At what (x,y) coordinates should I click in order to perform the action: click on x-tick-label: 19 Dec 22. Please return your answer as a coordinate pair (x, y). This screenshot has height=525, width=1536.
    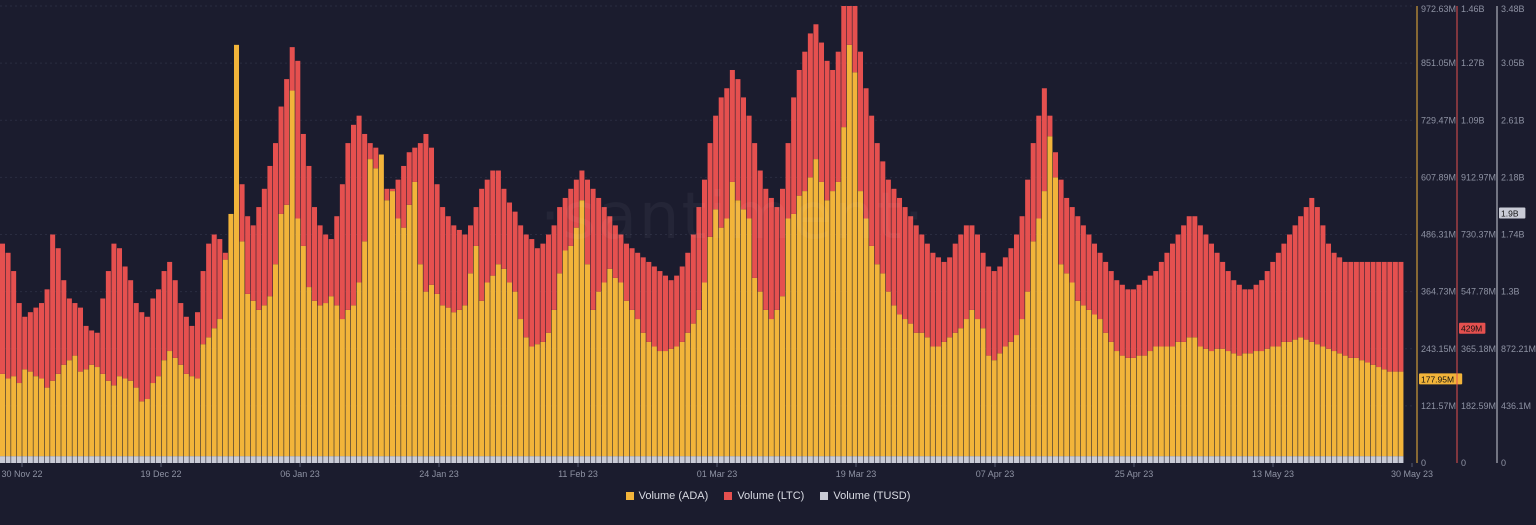
    Looking at the image, I should click on (160, 474).